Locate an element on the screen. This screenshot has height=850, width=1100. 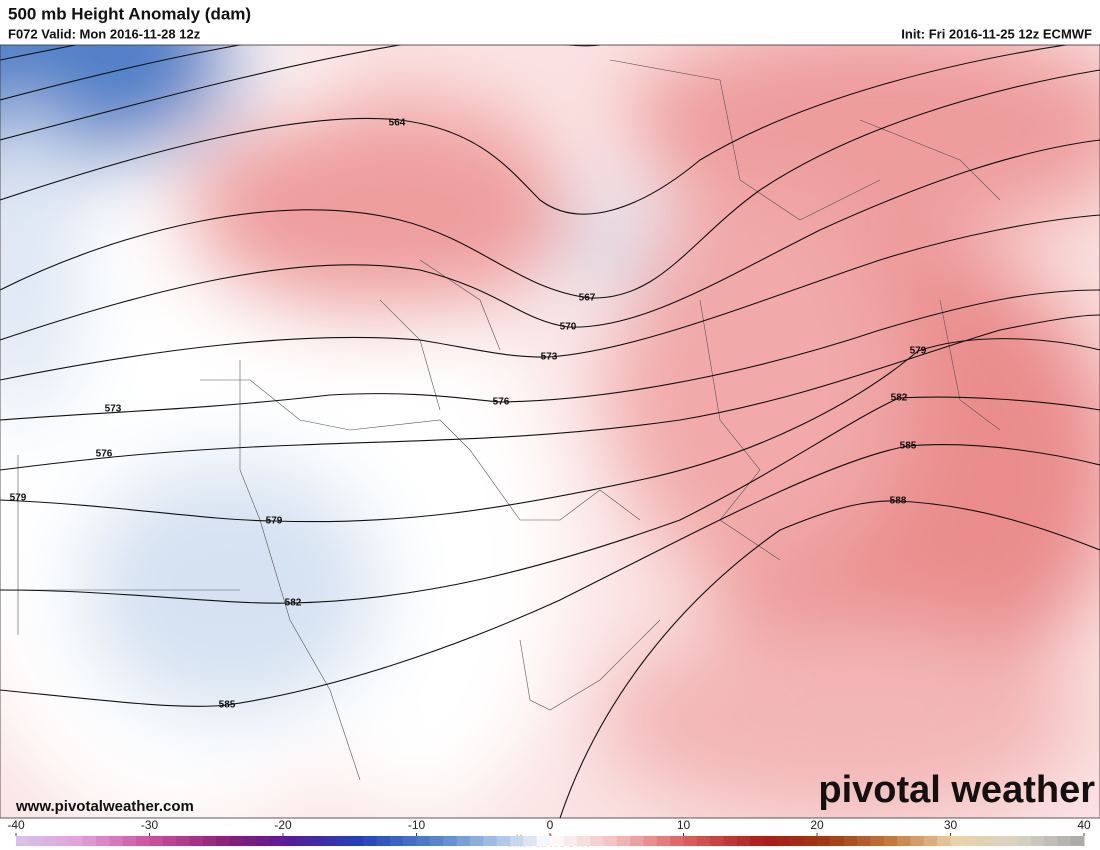
map-title: 500 mb Height Anomaly (dam) is located at coordinates (129, 13).